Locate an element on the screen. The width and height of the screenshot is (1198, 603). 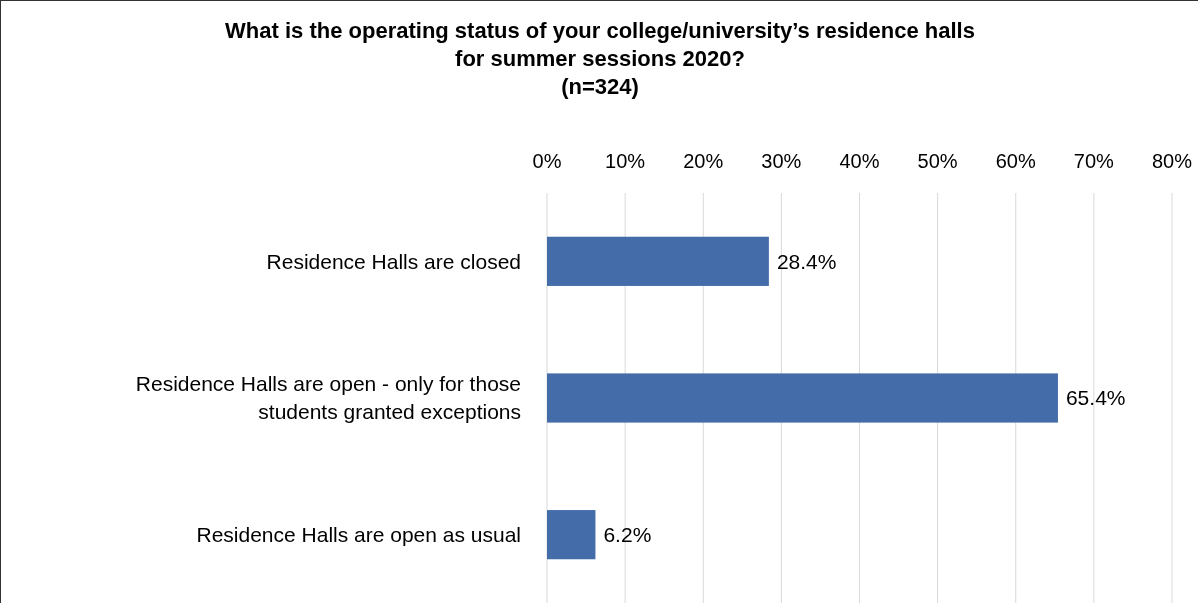
x-tick-label: 50% is located at coordinates (937, 161).